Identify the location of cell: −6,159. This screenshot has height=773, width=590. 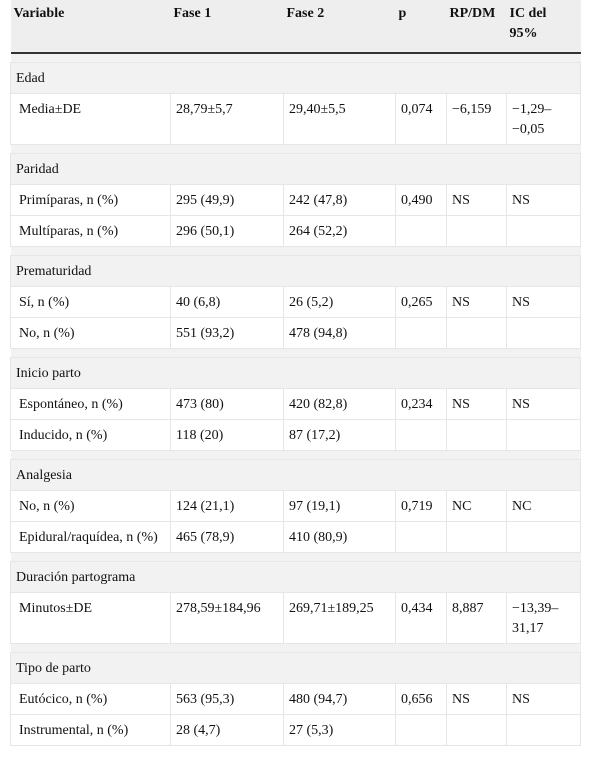
(476, 119).